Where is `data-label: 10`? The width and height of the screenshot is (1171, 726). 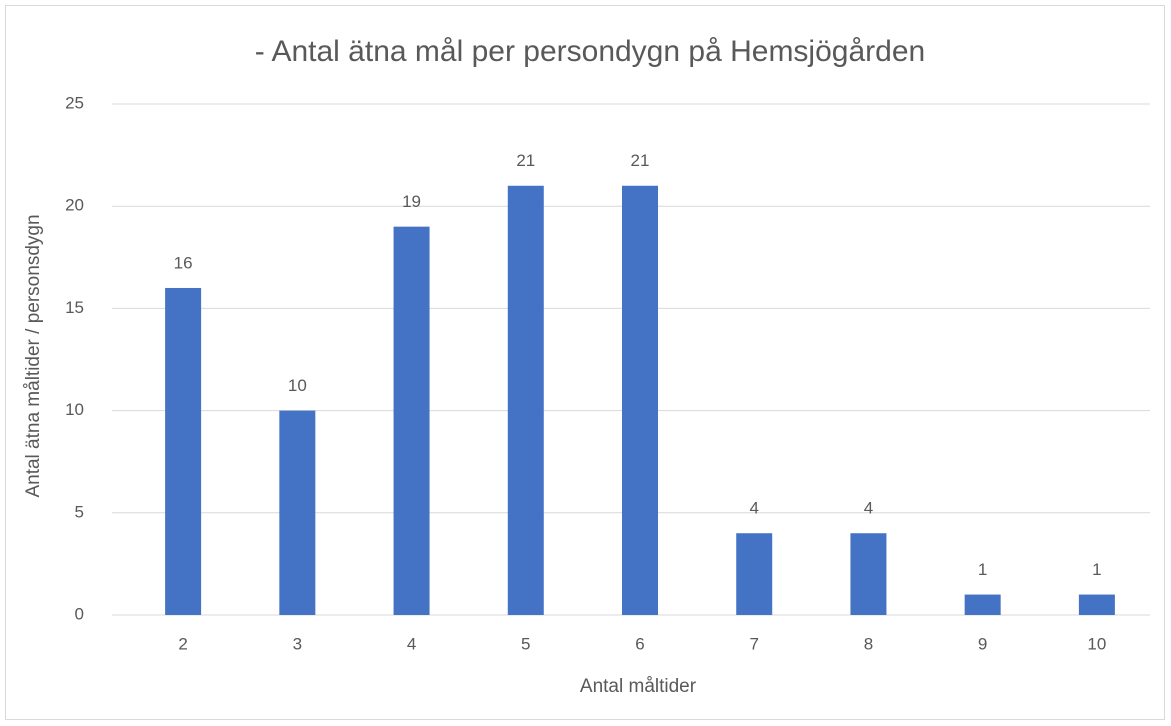 data-label: 10 is located at coordinates (297, 385).